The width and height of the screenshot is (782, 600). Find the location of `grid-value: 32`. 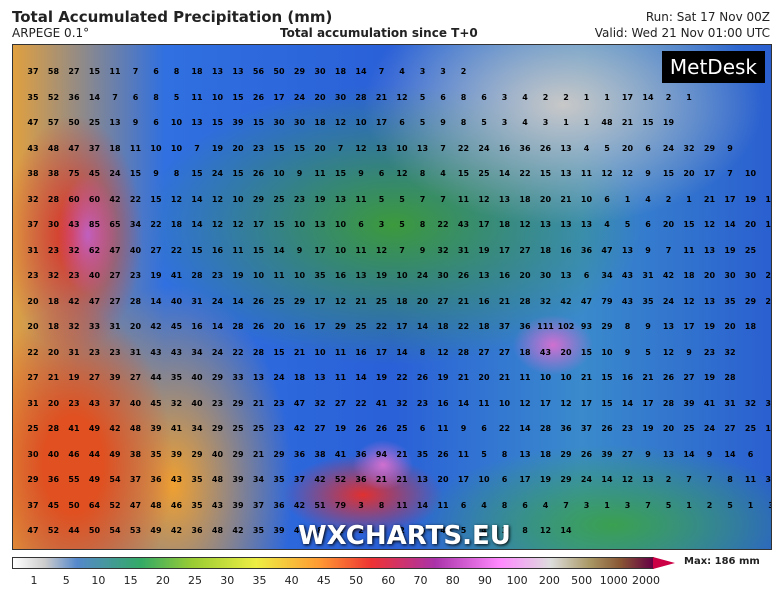

grid-value: 32 is located at coordinates (33, 199).